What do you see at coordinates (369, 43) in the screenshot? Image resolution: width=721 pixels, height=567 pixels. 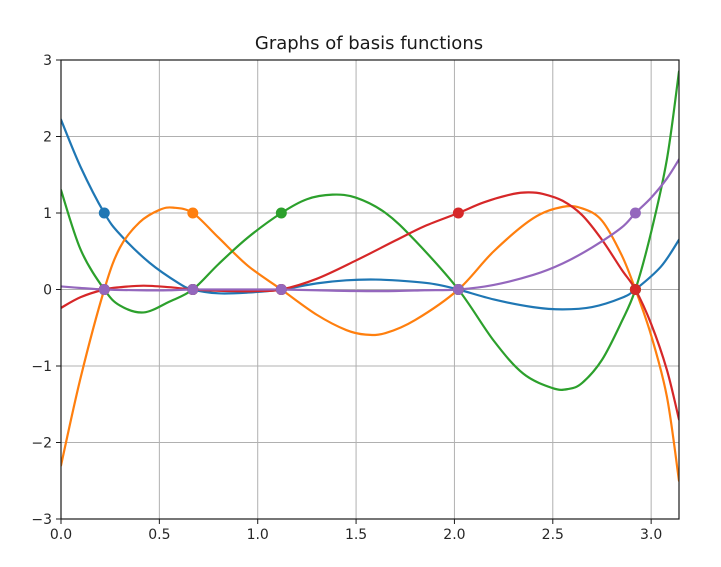 I see `chart-title: Graphs of basis functions` at bounding box center [369, 43].